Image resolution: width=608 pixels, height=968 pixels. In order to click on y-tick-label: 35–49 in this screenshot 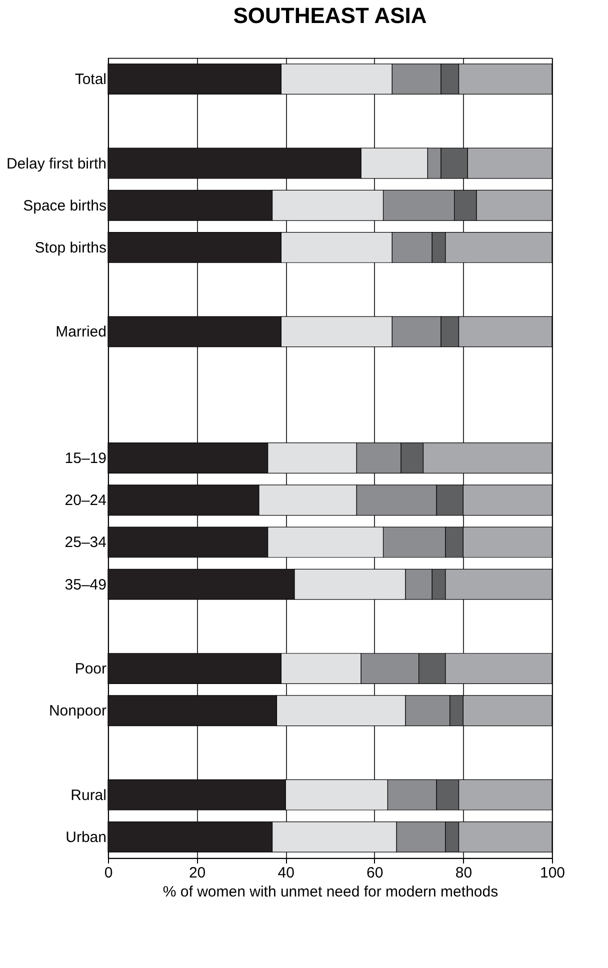, I will do `click(85, 585)`.